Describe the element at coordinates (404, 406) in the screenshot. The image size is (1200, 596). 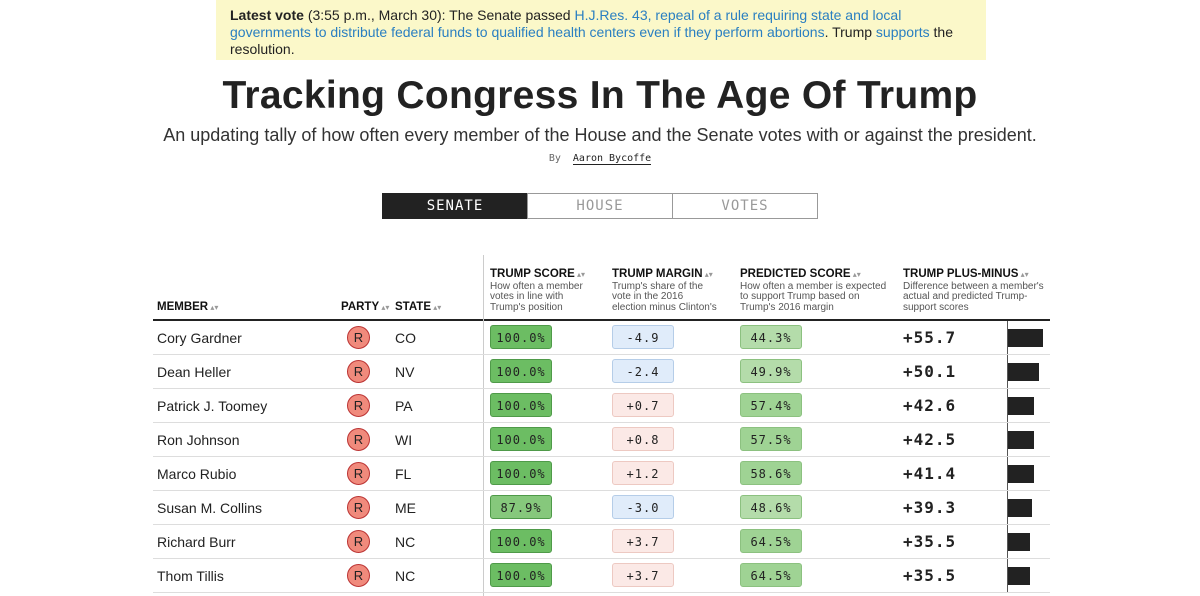
I see `state: PA` at that location.